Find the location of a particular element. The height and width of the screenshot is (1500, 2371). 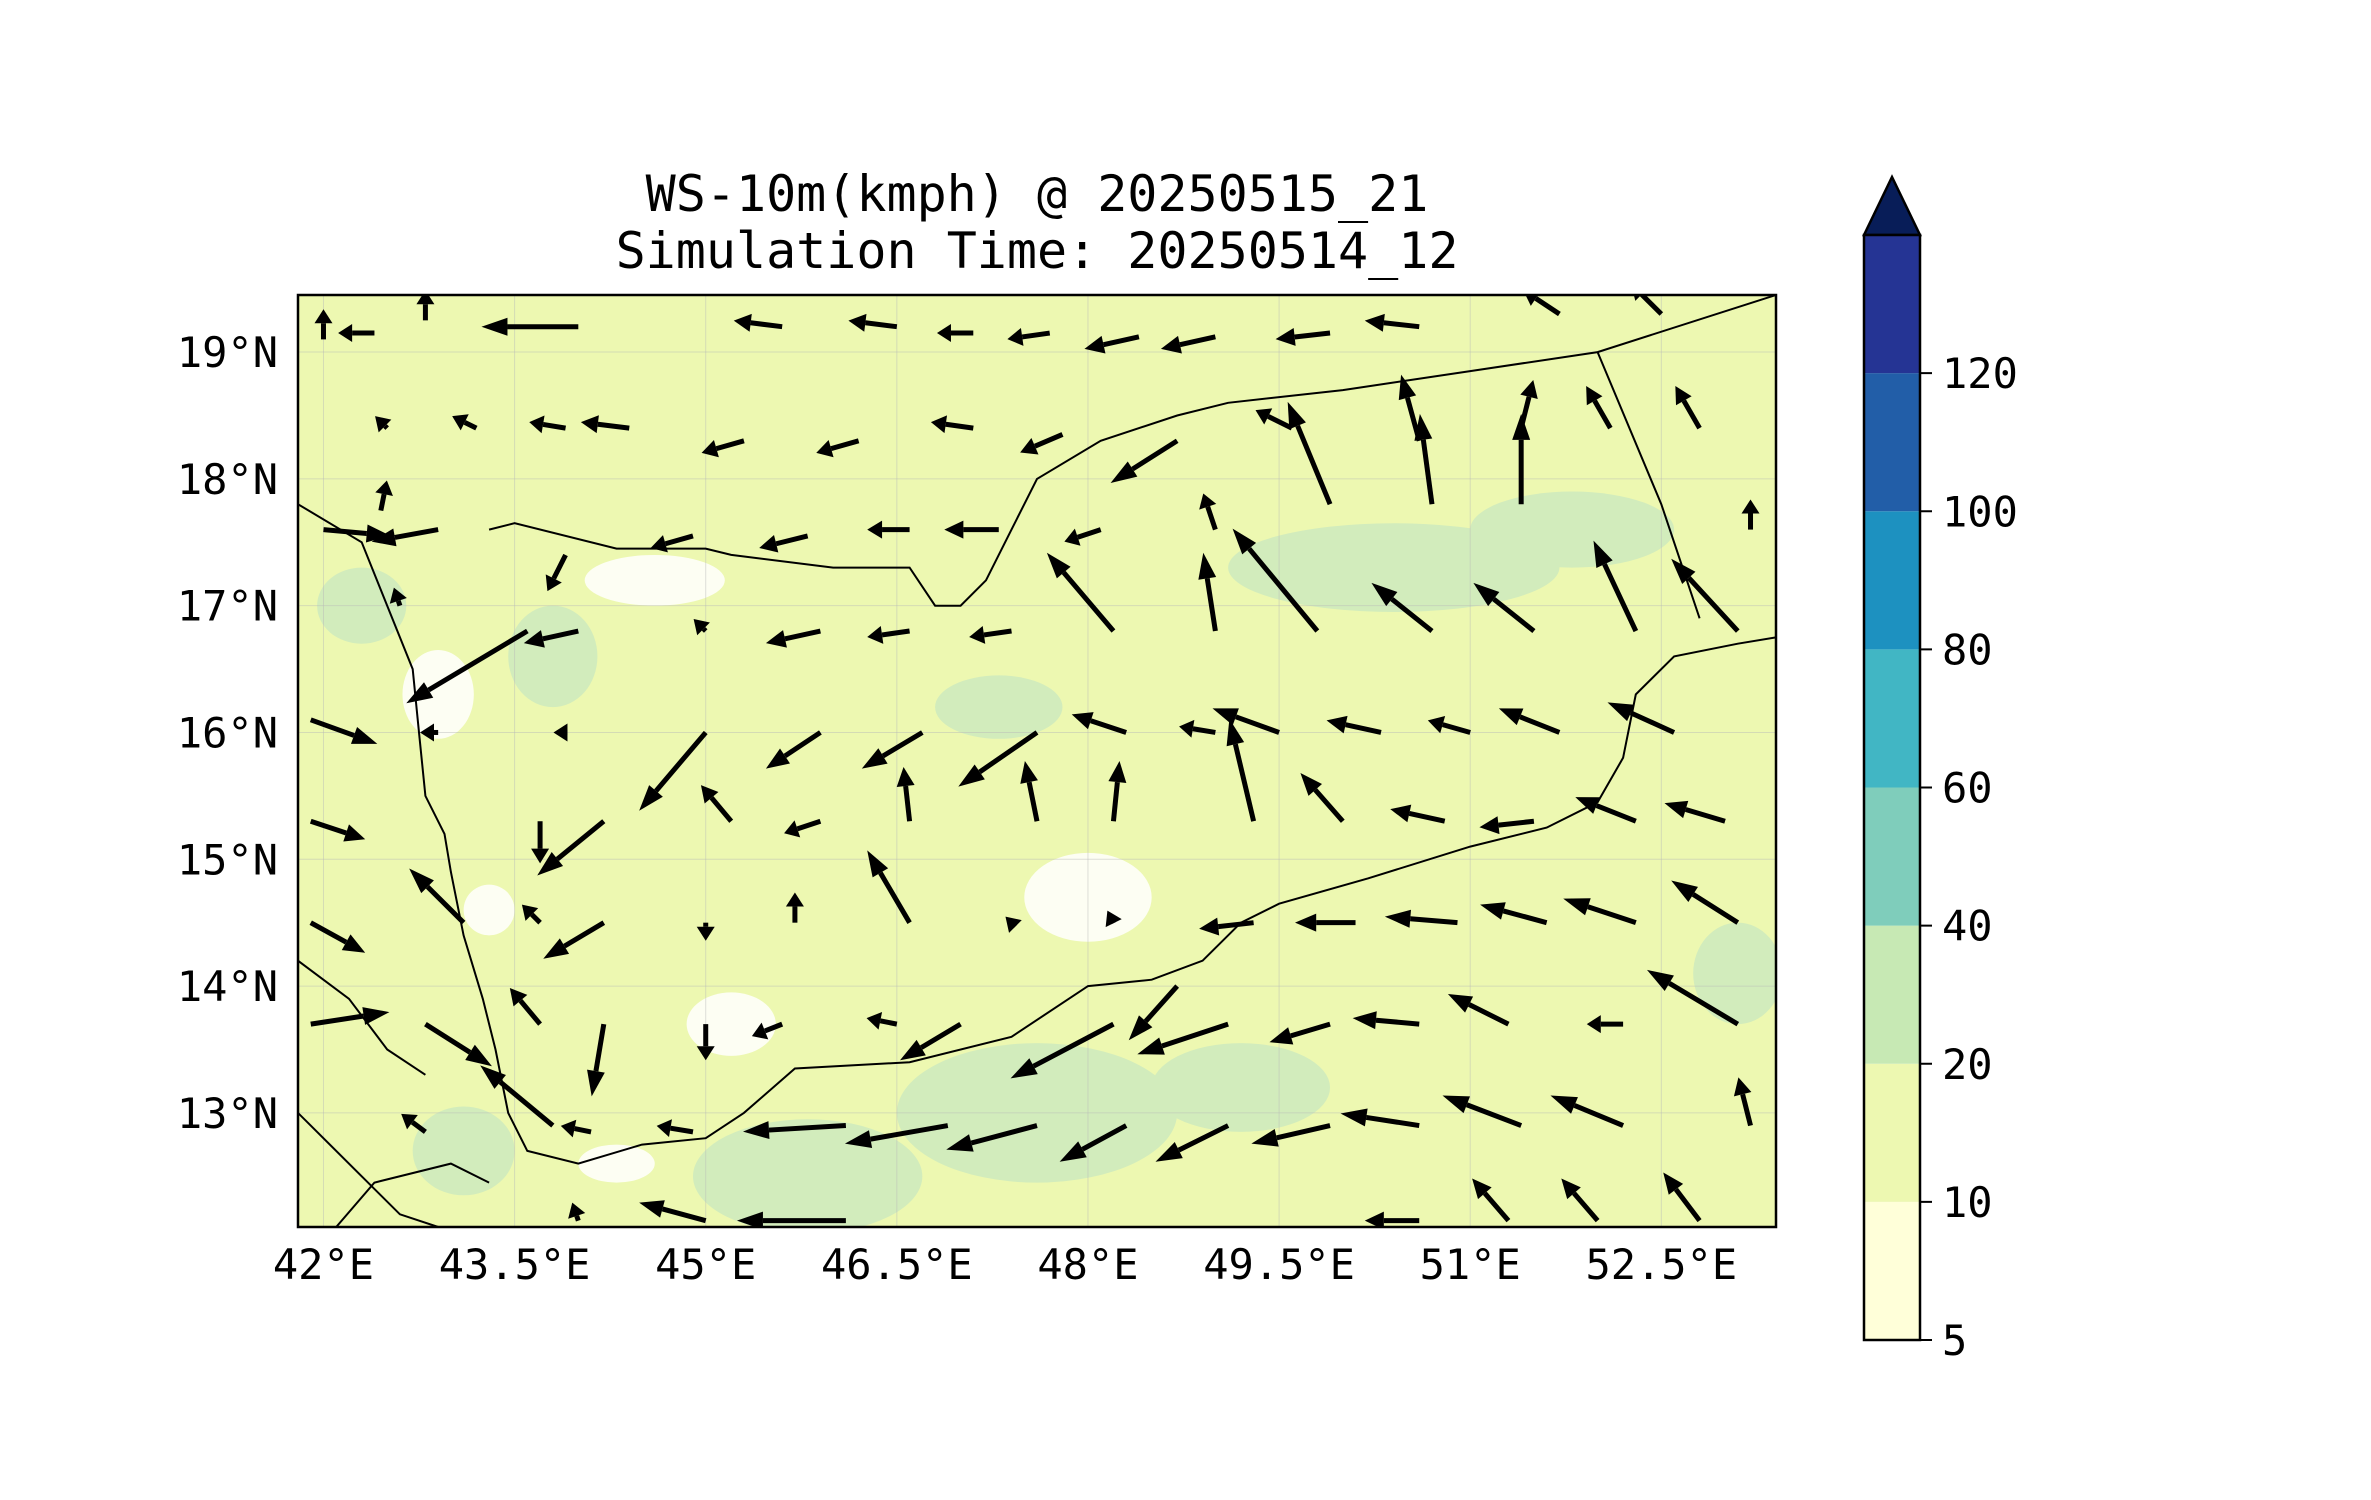

colorbar-tick-label: 60 is located at coordinates (1967, 788).